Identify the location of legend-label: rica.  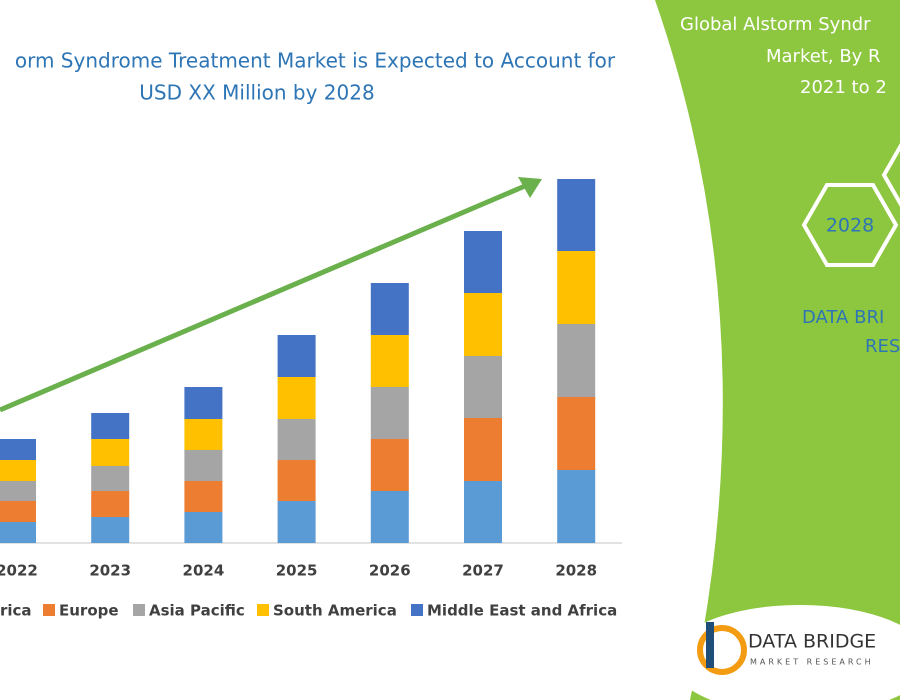
(16, 611).